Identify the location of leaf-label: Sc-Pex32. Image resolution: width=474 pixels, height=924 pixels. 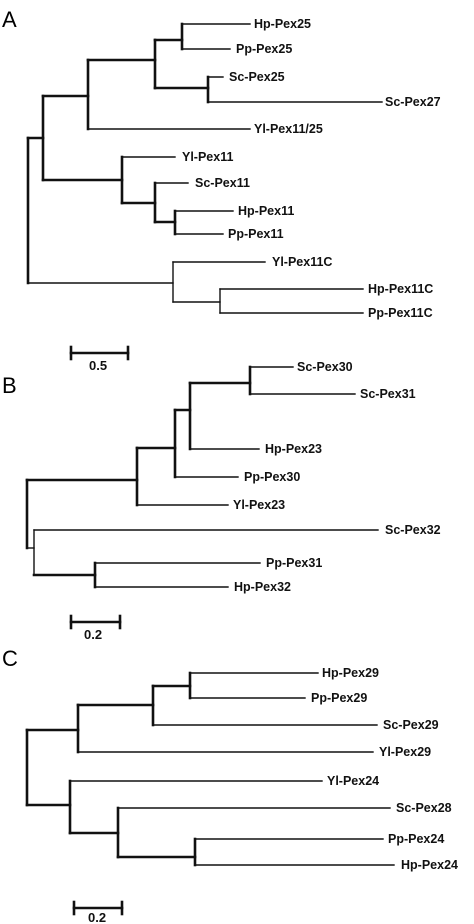
(413, 530).